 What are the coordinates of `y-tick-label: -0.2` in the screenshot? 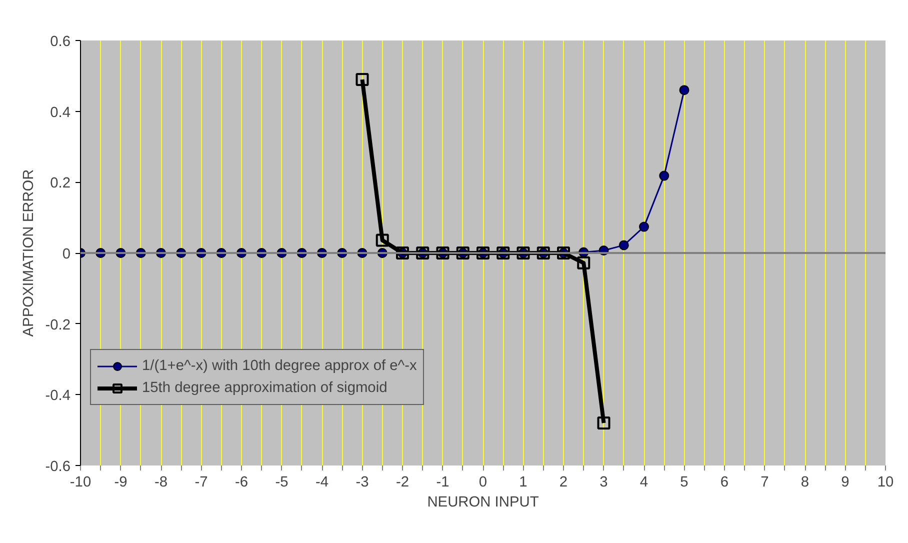 It's located at (58, 325).